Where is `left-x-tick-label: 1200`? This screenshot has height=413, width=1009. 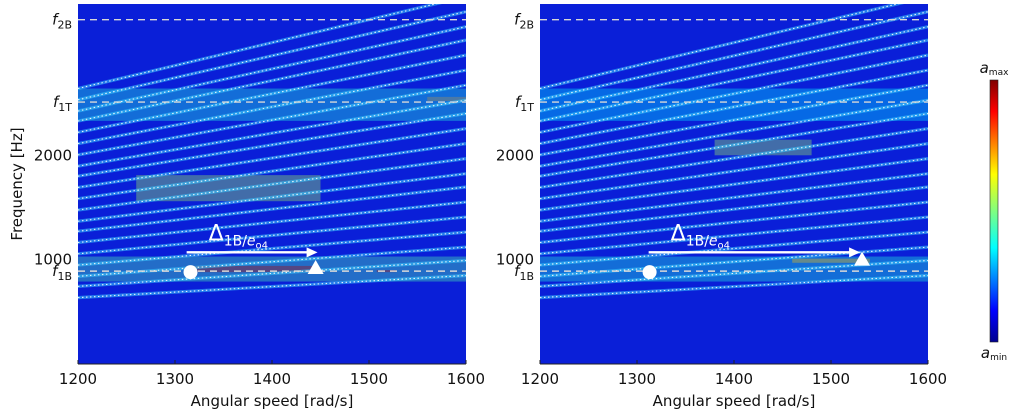 left-x-tick-label: 1200 is located at coordinates (78, 379).